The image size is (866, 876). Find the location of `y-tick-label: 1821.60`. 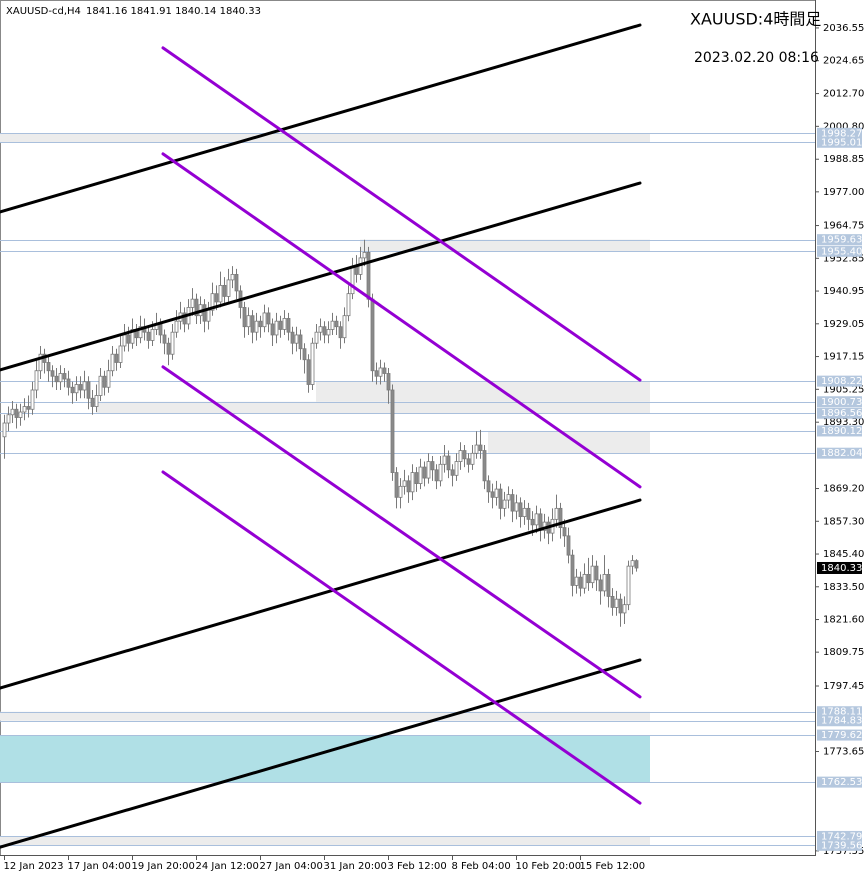

y-tick-label: 1821.60 is located at coordinates (843, 620).